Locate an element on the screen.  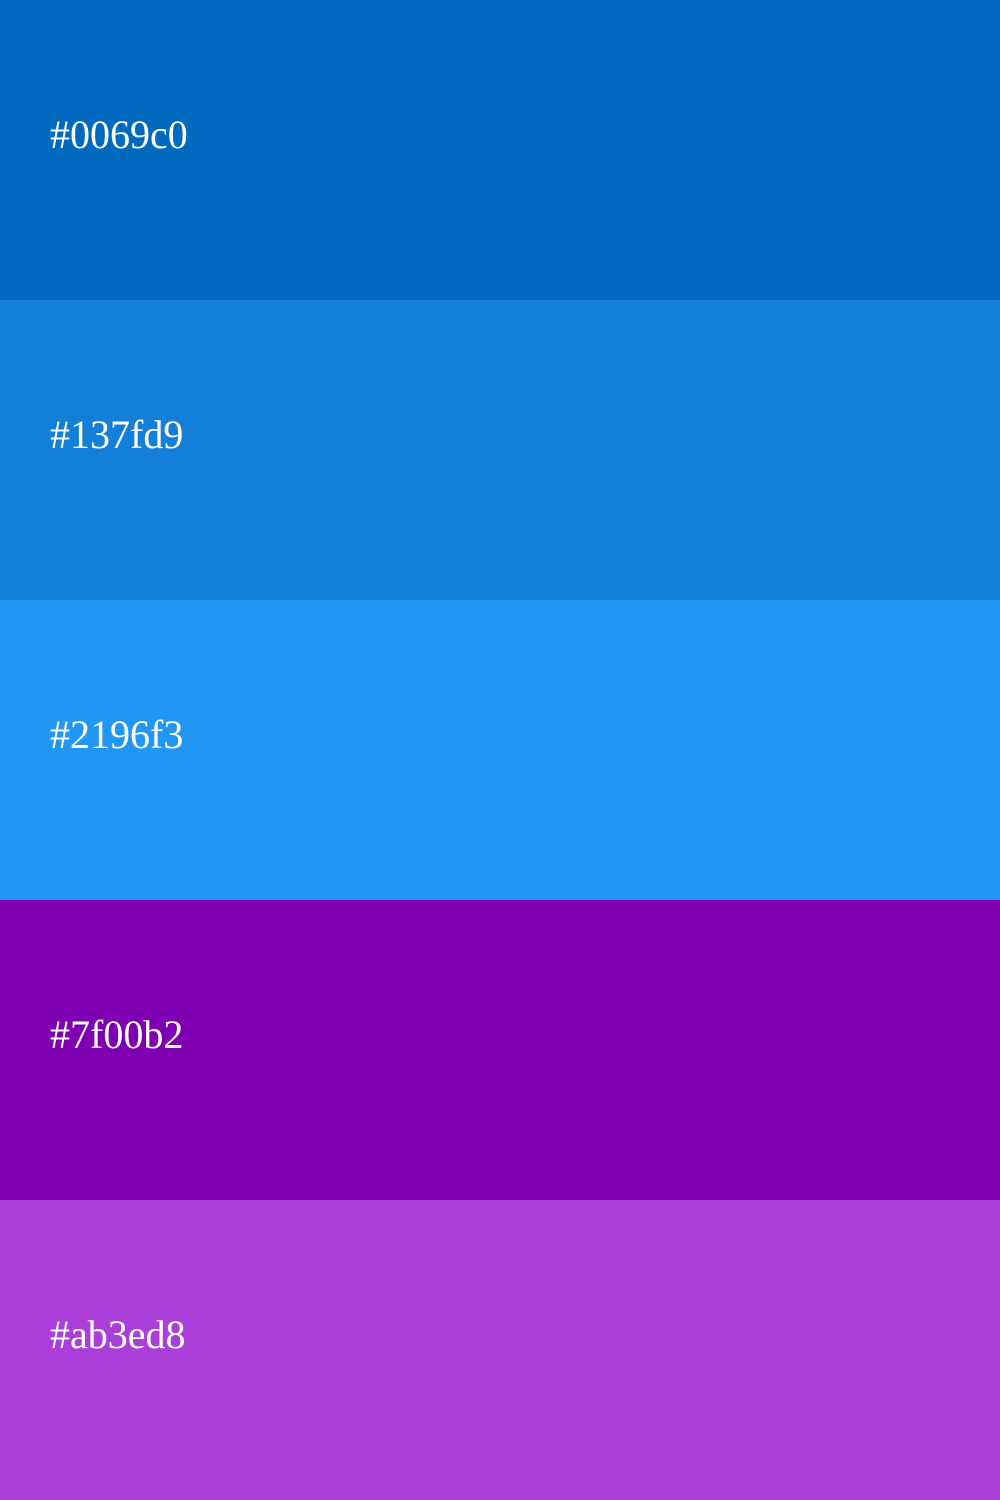
color-swatch-label: #ab3ed8 is located at coordinates (118, 1334).